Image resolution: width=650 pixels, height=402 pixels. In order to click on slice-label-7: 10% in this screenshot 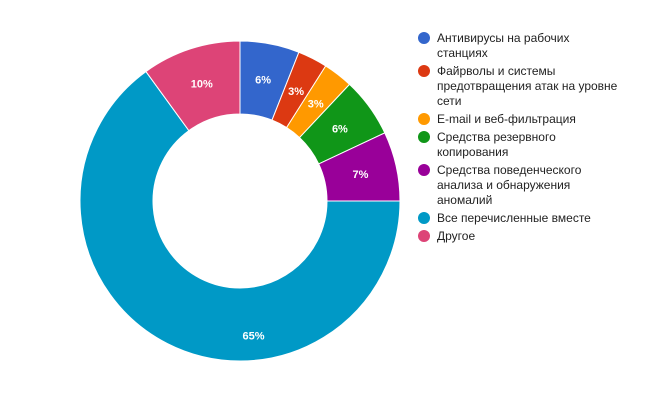, I will do `click(202, 85)`.